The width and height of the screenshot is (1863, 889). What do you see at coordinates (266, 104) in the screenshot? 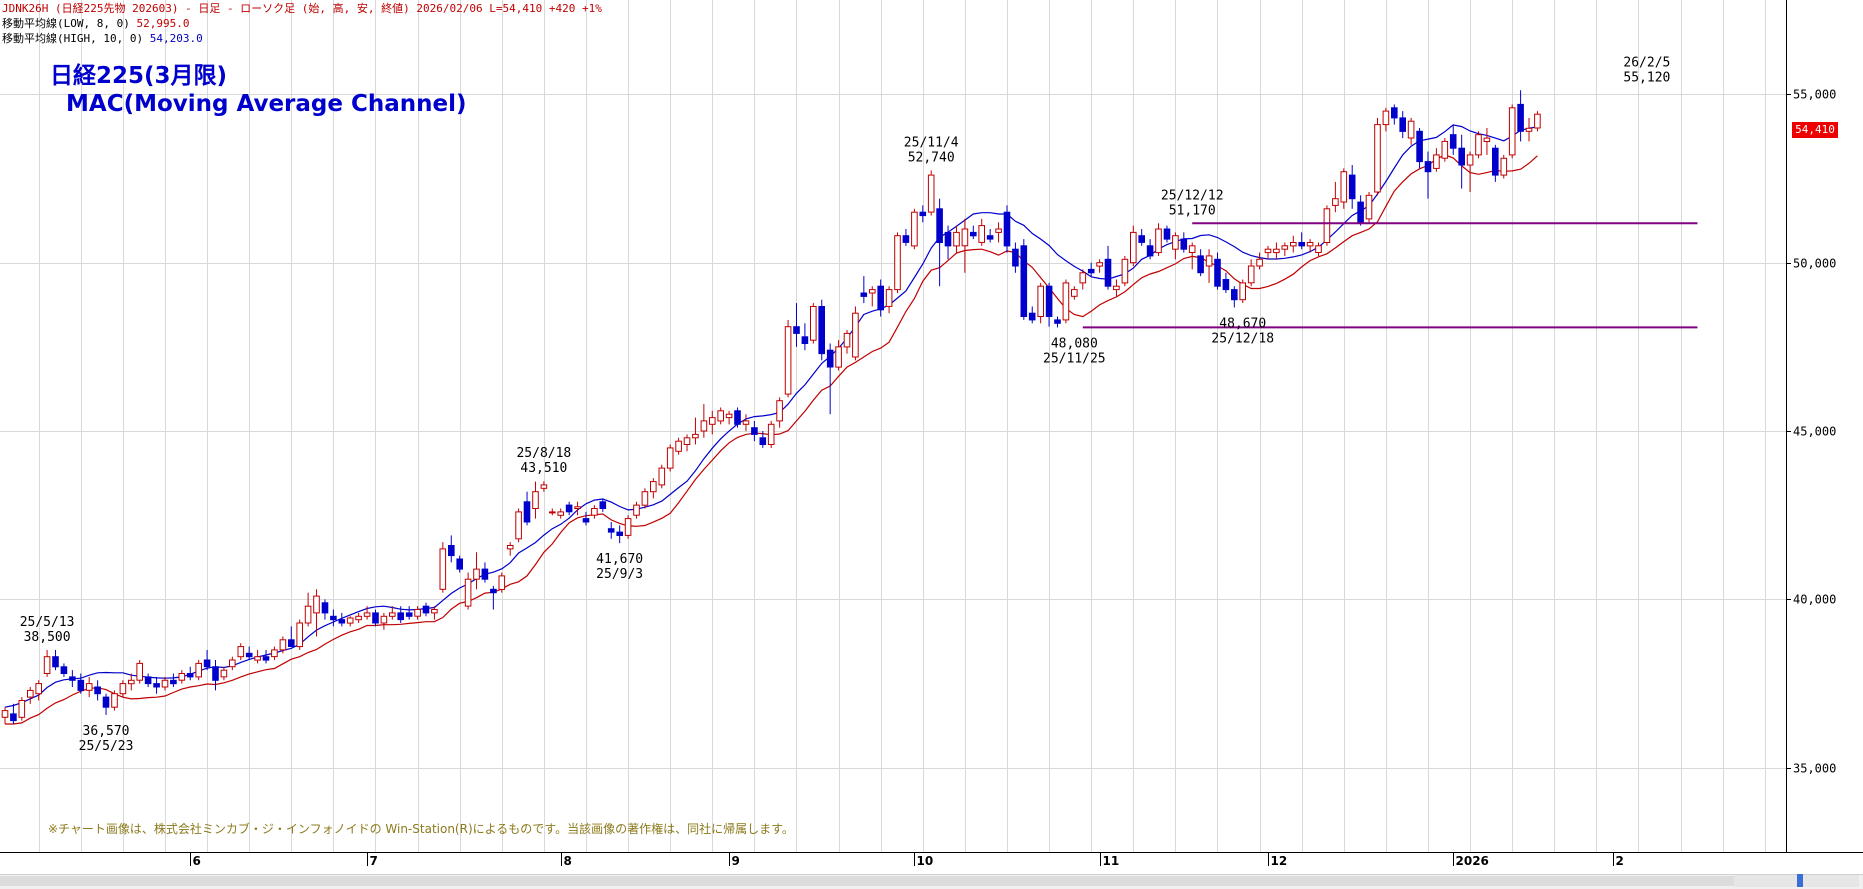
I see `chart-subtitle: MAC(Moving Average Channel)` at bounding box center [266, 104].